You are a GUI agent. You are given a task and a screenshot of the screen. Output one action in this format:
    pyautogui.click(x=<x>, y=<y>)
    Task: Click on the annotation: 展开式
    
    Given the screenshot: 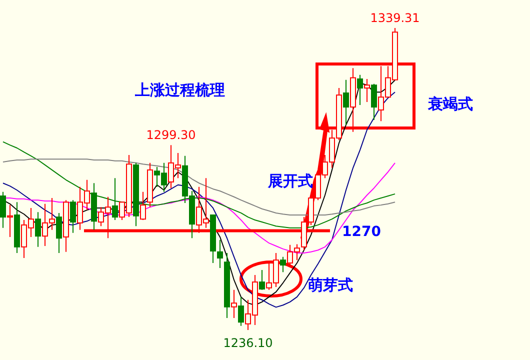 What is the action you would take?
    pyautogui.click(x=290, y=181)
    